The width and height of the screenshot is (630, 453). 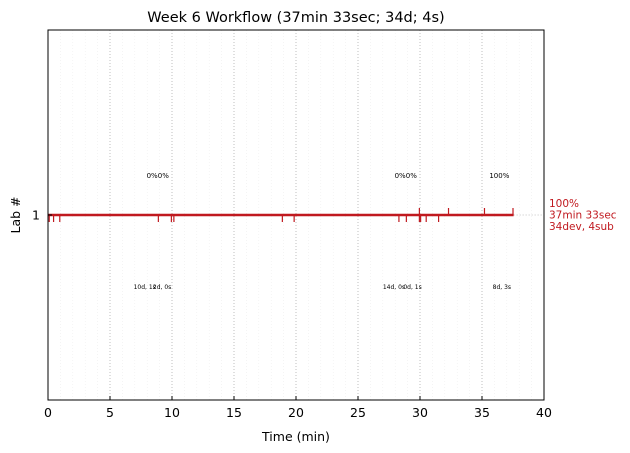 I want to click on x-tick-label: 30, so click(x=420, y=412).